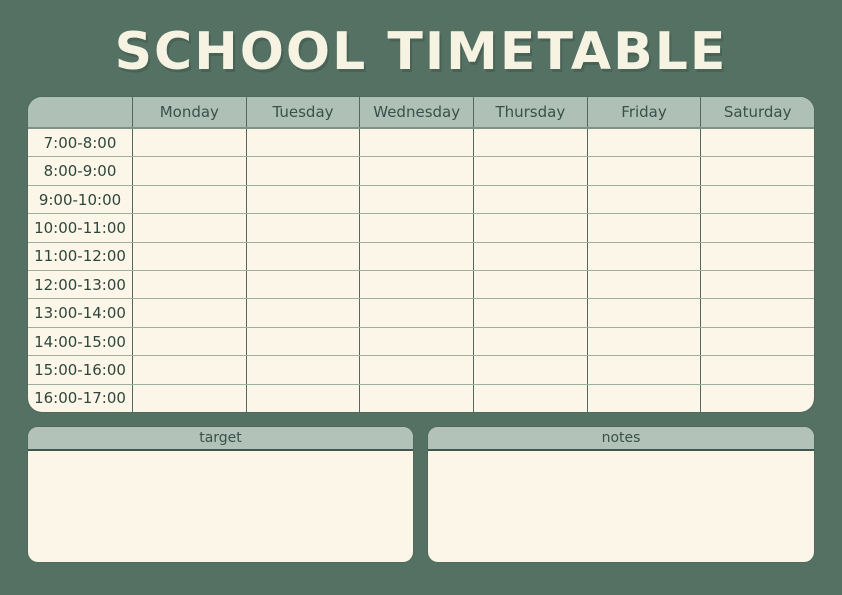  Describe the element at coordinates (80, 199) in the screenshot. I see `time-slot-label: 9:00-10:00` at that location.